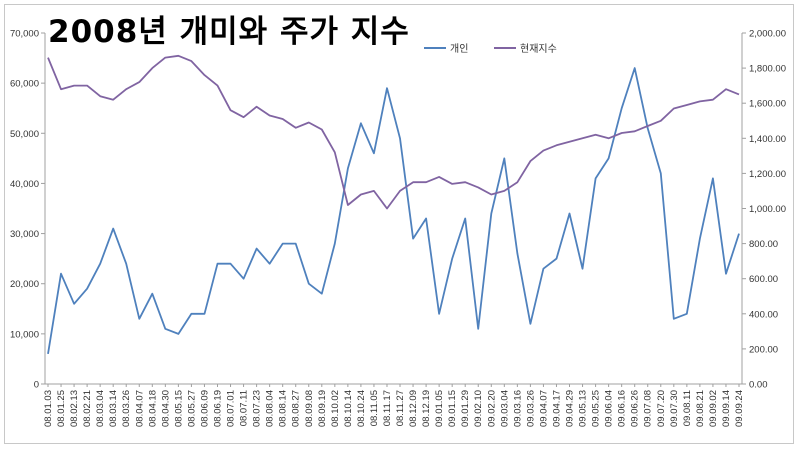 Image resolution: width=800 pixels, height=449 pixels. What do you see at coordinates (570, 408) in the screenshot?
I see `x-tick-label: 09.04.29` at bounding box center [570, 408].